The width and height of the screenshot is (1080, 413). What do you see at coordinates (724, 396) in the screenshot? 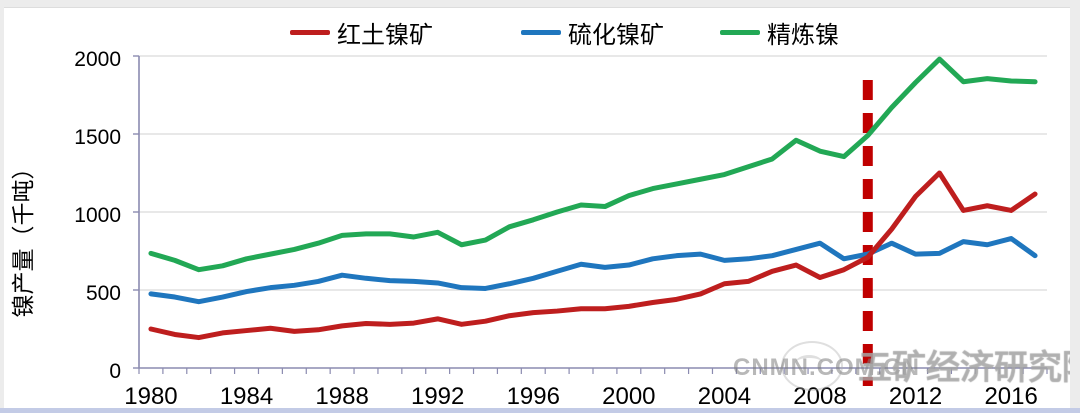
I see `x-tick-label: 2004` at bounding box center [724, 396].